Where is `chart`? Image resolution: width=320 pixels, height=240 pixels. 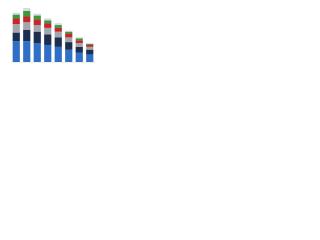 chart is located at coordinates (50, 35).